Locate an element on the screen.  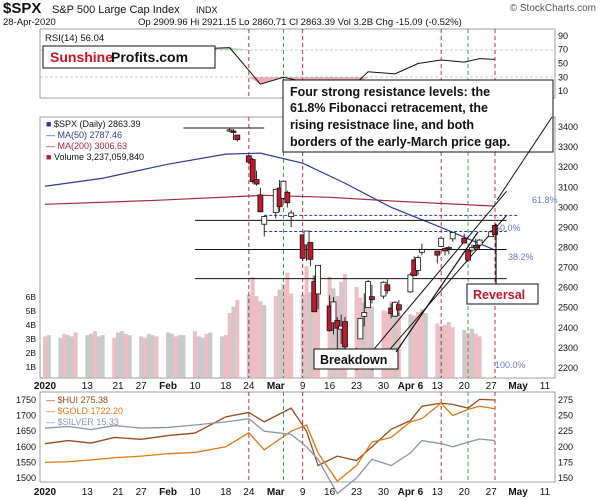
rsi-y-tick: 50 is located at coordinates (563, 64).